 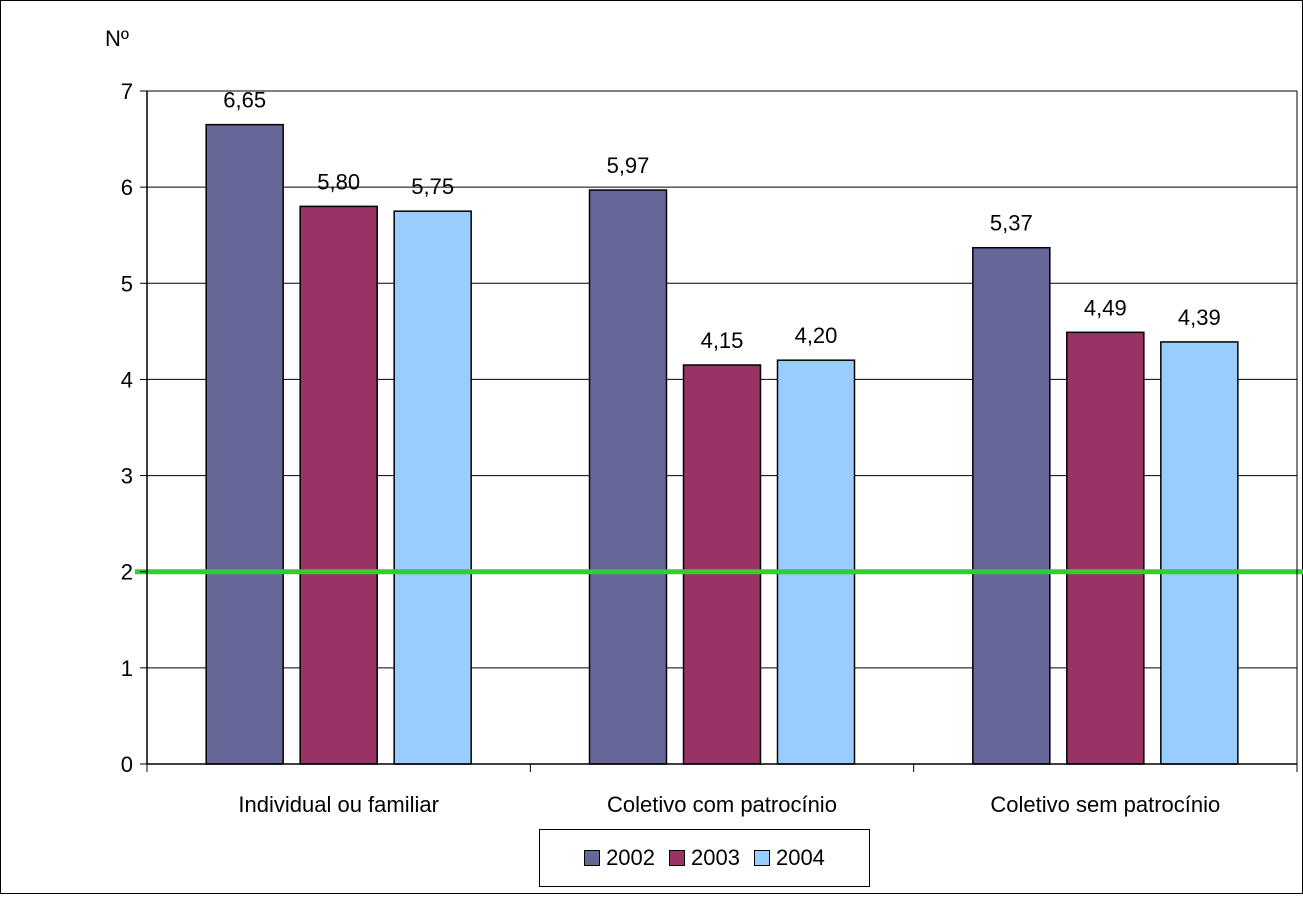 I want to click on data-label: 4,39, so click(x=1199, y=317).